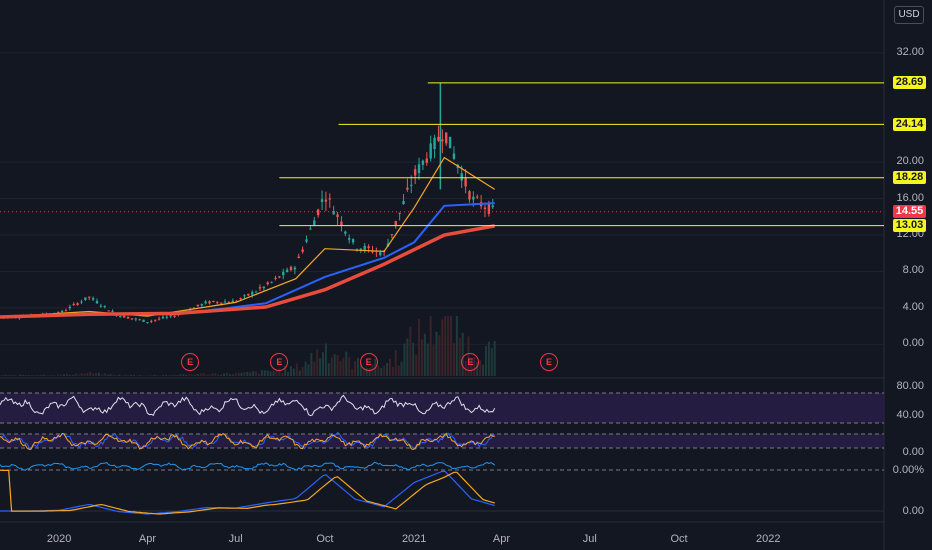 The image size is (932, 550). Describe the element at coordinates (247, 492) in the screenshot. I see `macd-line` at that location.